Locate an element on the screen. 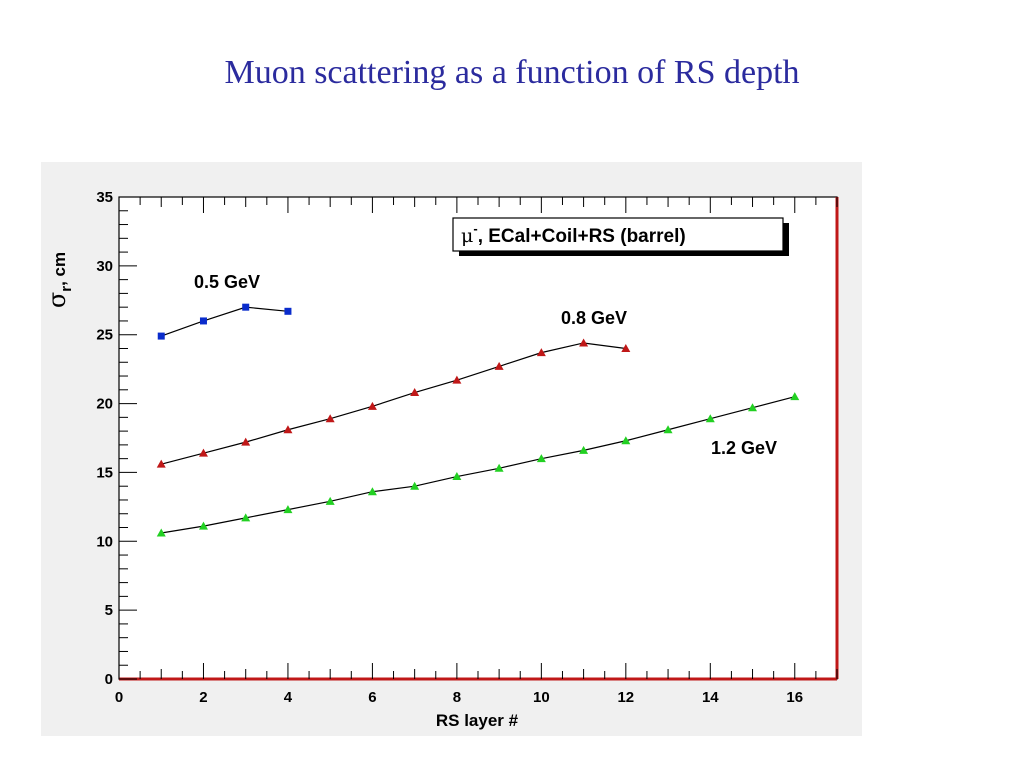 This screenshot has height=768, width=1024. x-tick-label: 16 is located at coordinates (794, 697).